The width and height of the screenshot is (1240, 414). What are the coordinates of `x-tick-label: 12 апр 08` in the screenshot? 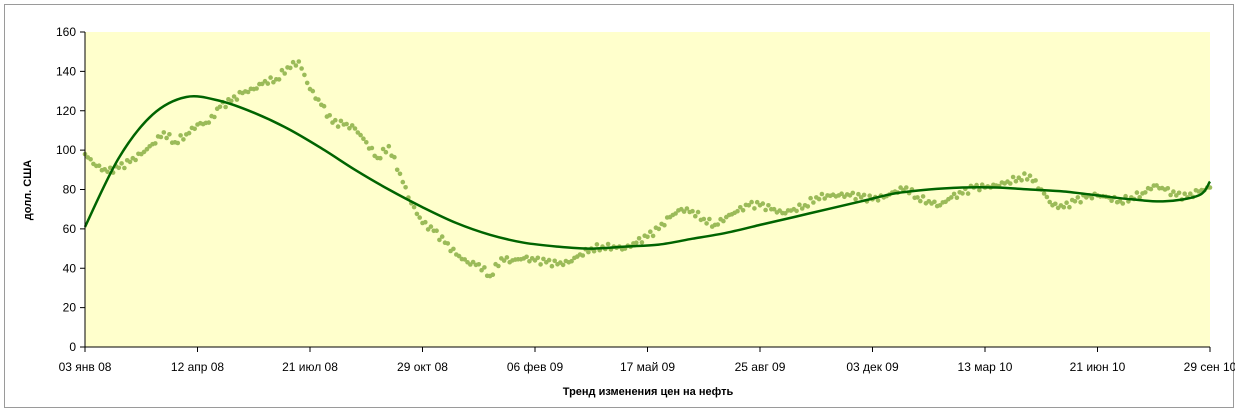 It's located at (198, 367).